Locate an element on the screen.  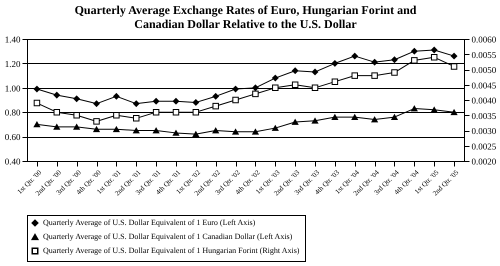
y2-tick-label: 0.0055 is located at coordinates (484, 55).